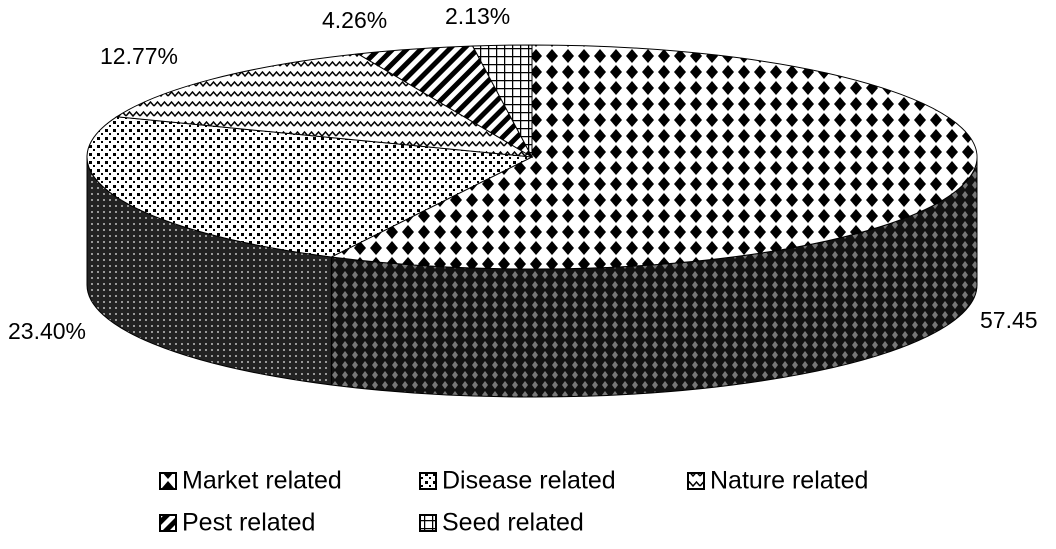 The width and height of the screenshot is (1056, 549). What do you see at coordinates (789, 481) in the screenshot?
I see `legend-label: Nature related` at bounding box center [789, 481].